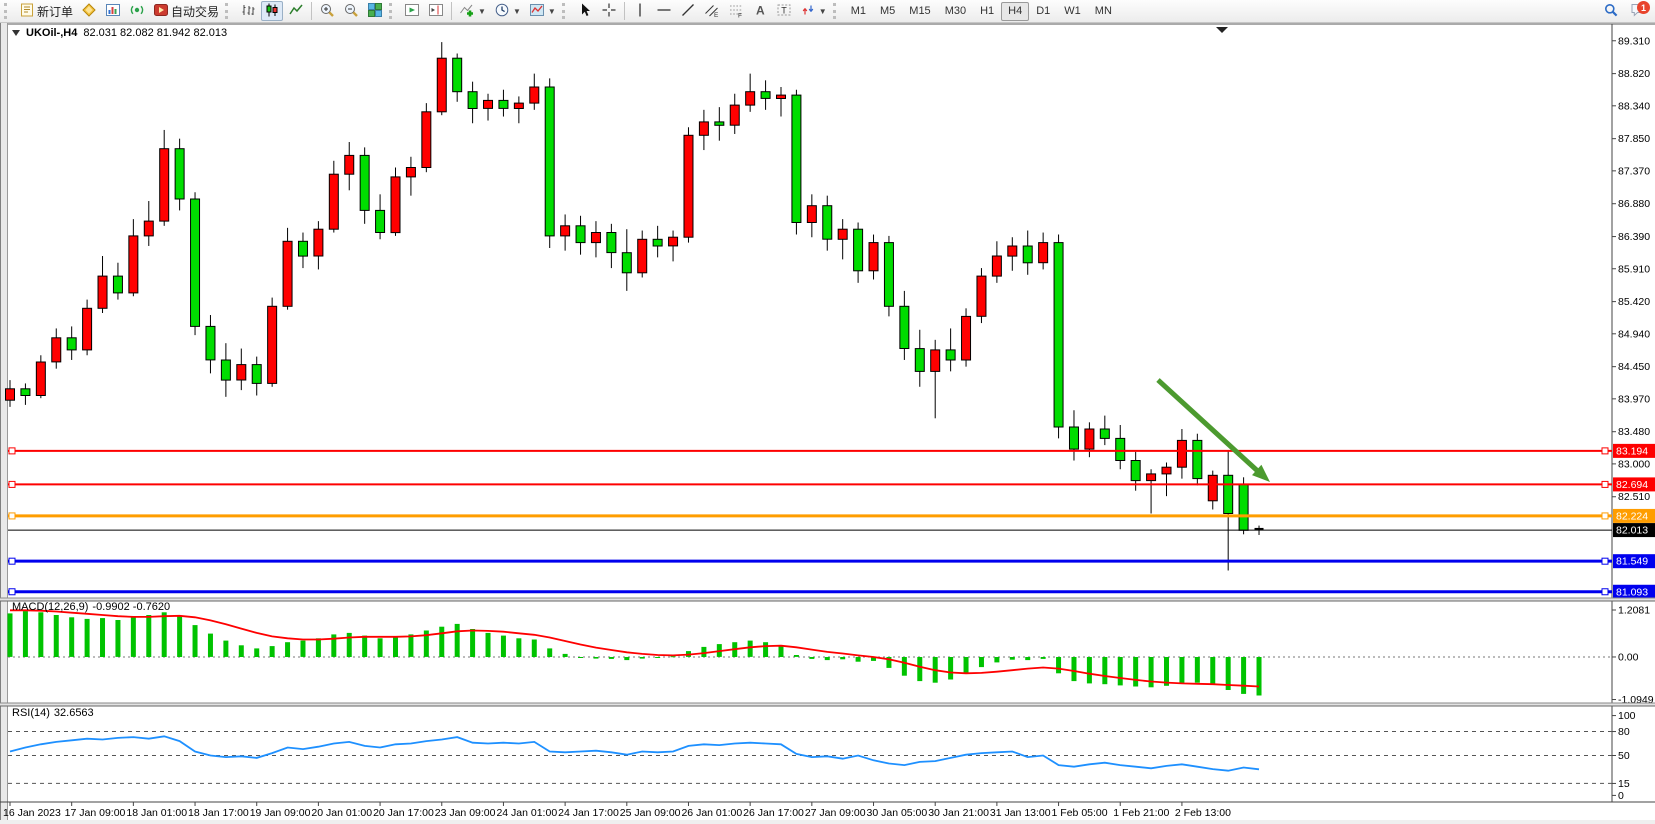 This screenshot has height=824, width=1655. What do you see at coordinates (113, 11) in the screenshot?
I see `data-window-button` at bounding box center [113, 11].